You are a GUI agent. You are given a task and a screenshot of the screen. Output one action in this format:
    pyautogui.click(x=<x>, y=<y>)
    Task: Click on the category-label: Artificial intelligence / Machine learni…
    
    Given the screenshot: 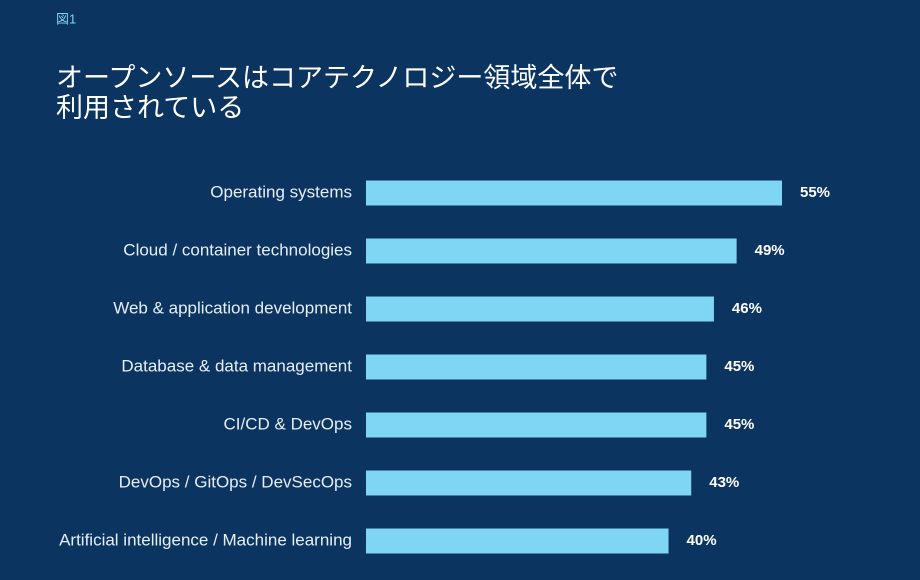 What is the action you would take?
    pyautogui.click(x=205, y=539)
    